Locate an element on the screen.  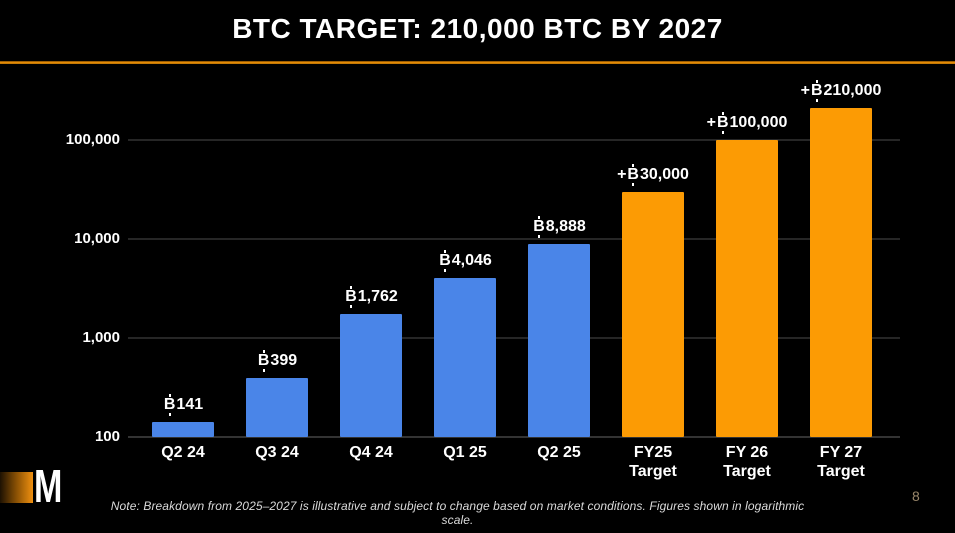
y-axis-tick-label: 100,000 is located at coordinates (92, 139).